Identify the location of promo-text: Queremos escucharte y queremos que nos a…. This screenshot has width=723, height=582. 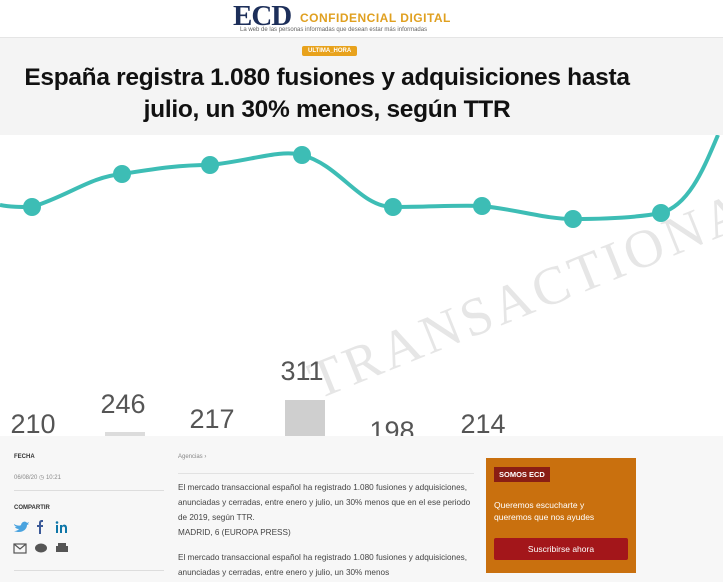
(544, 511).